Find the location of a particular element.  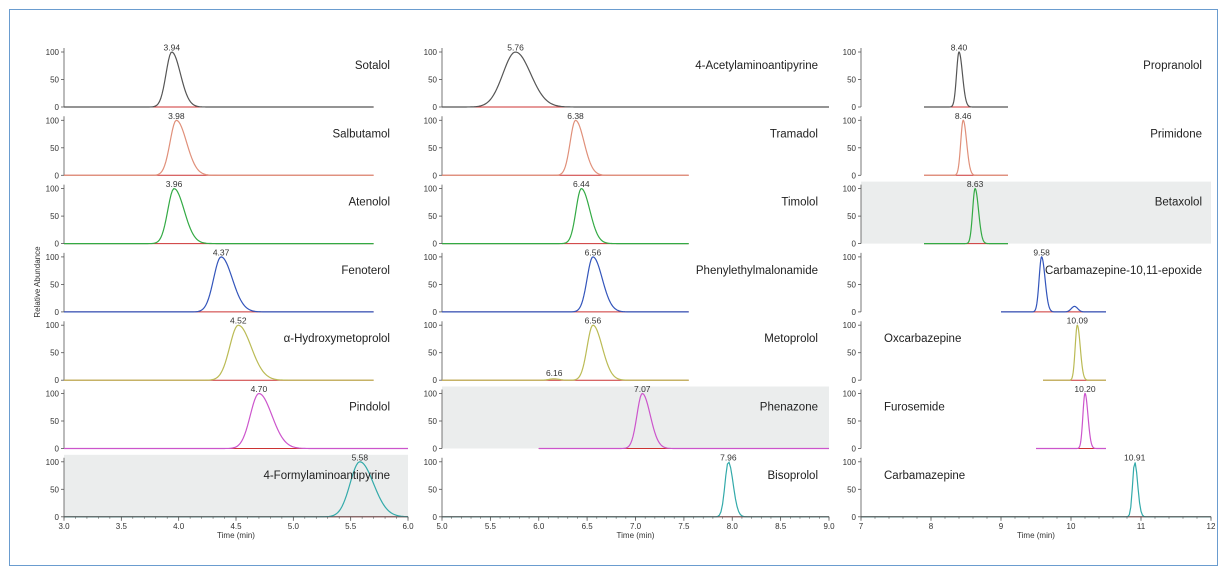

peak-metoprolol is located at coordinates (565, 352).